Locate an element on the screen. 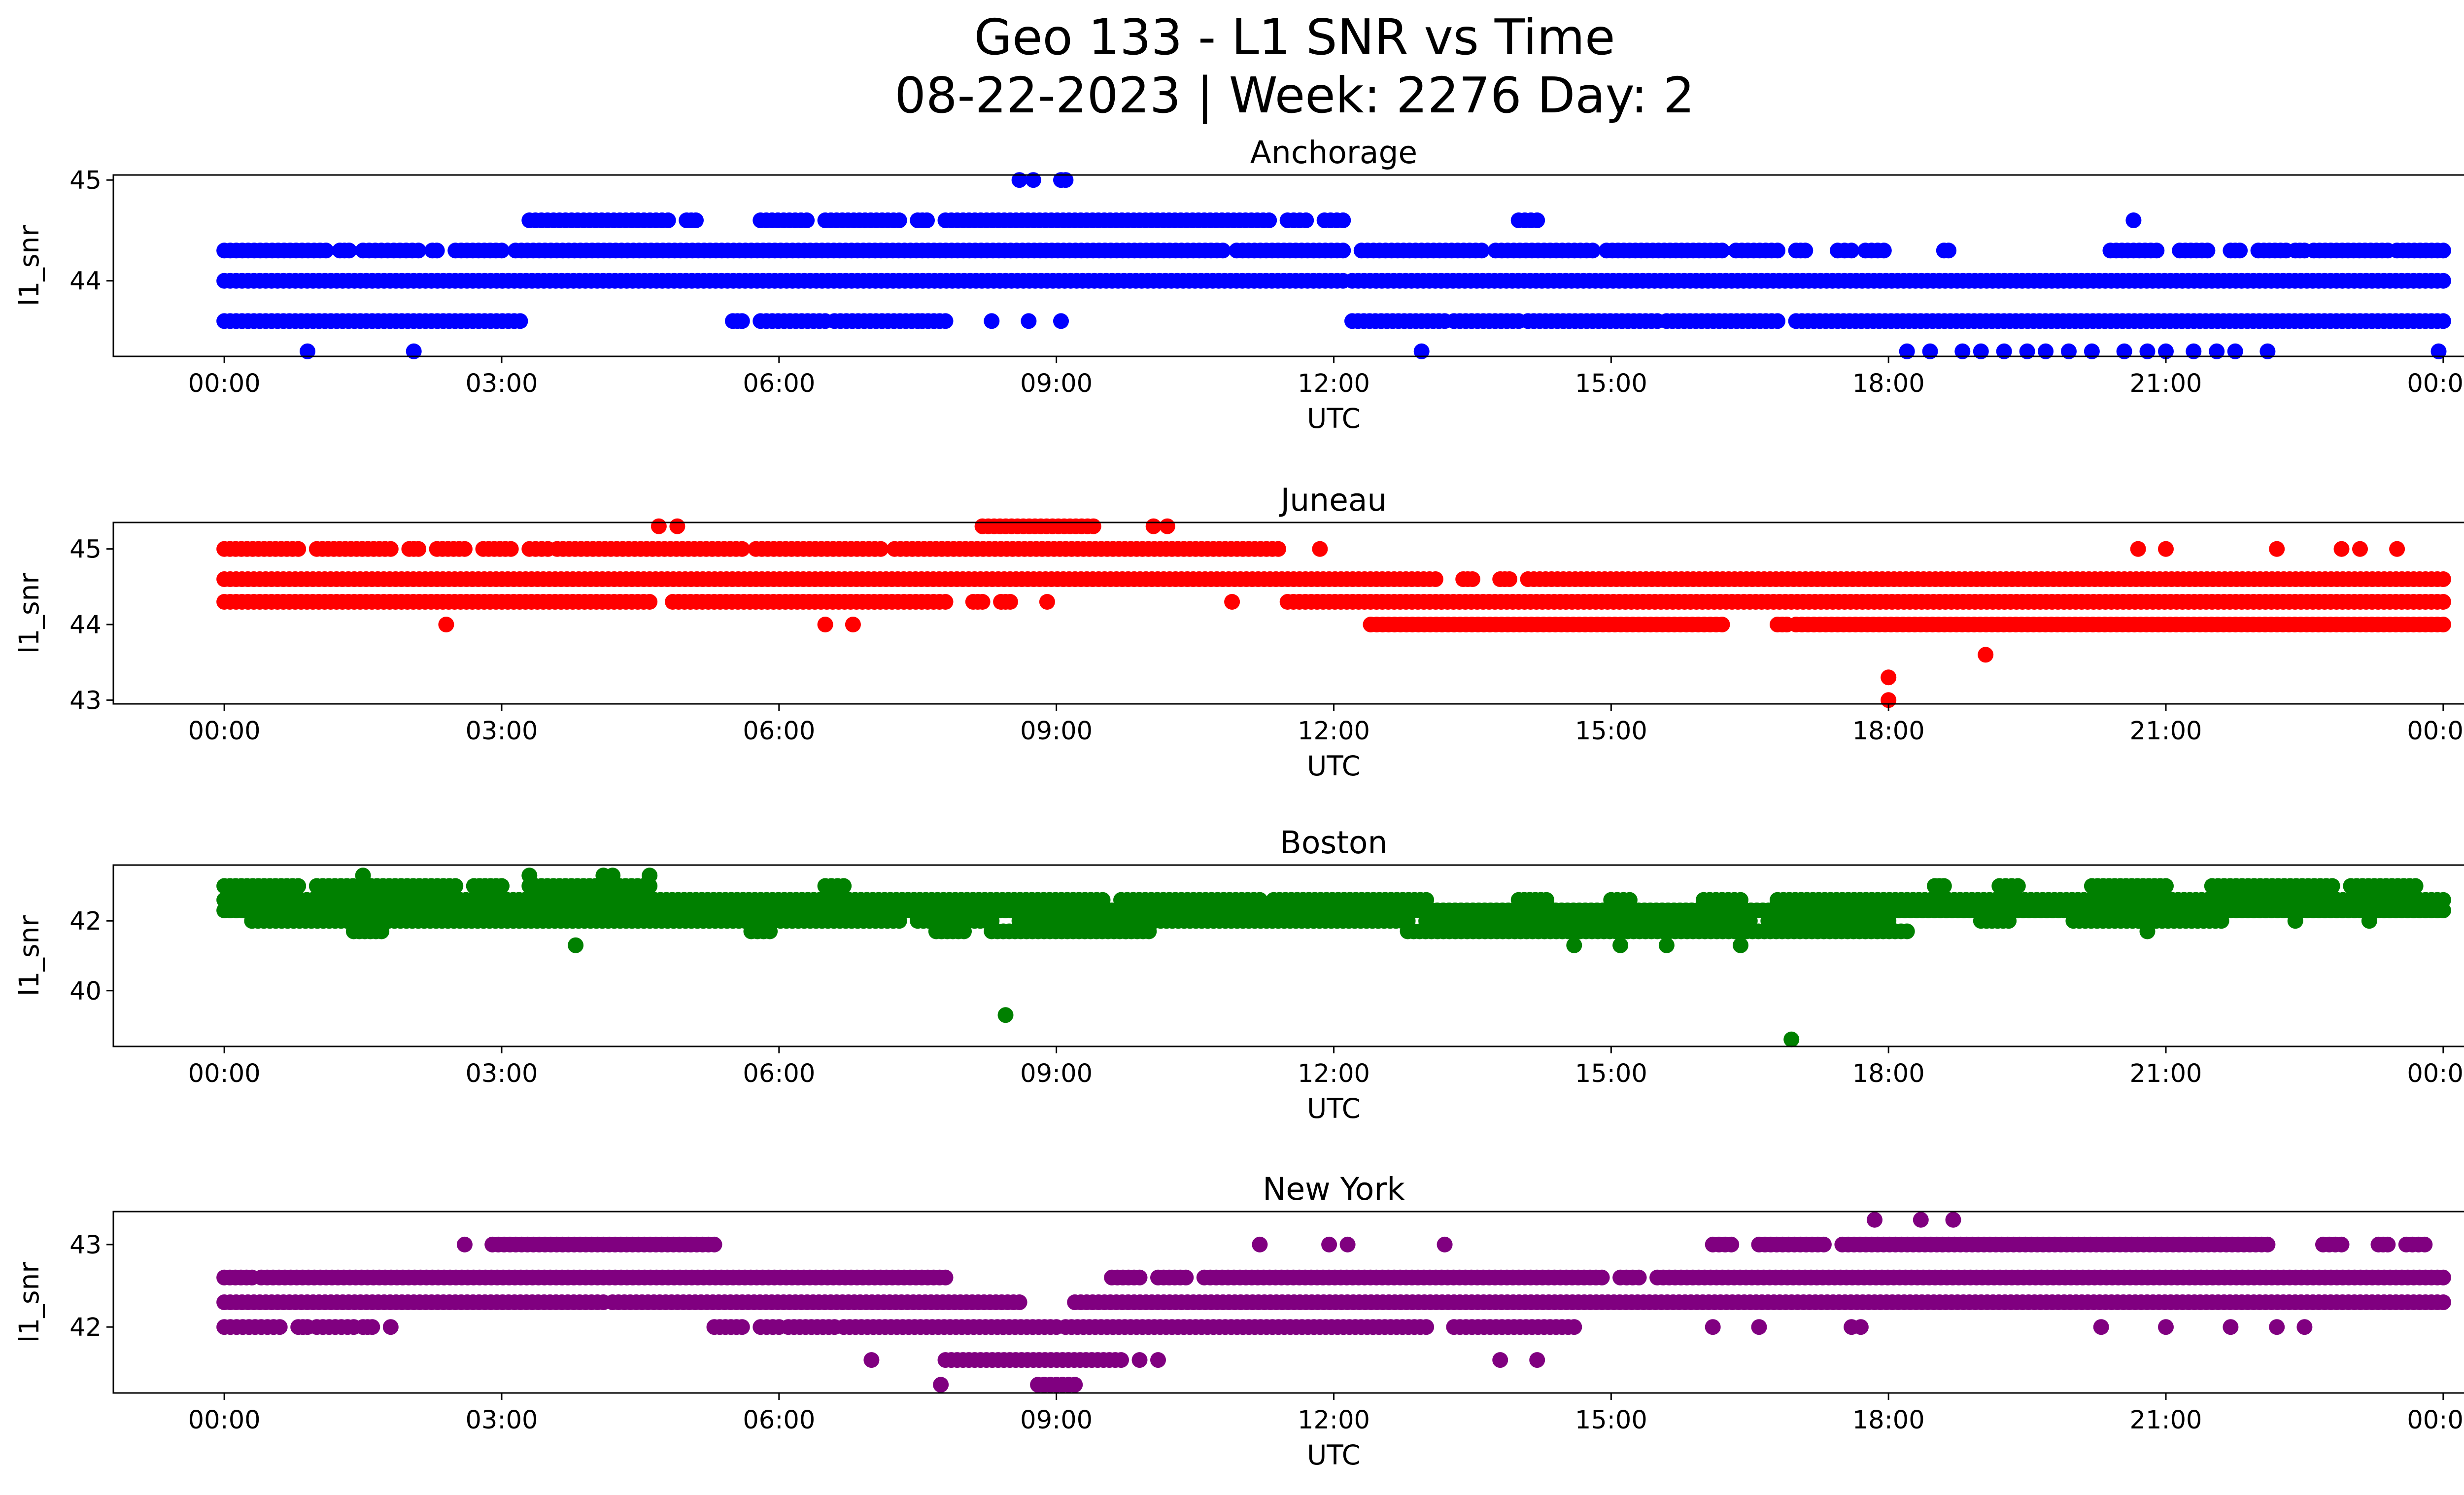  figure-title-line-2: 08-22-2023 | Week: 2276 Day: 2 is located at coordinates (1294, 95).